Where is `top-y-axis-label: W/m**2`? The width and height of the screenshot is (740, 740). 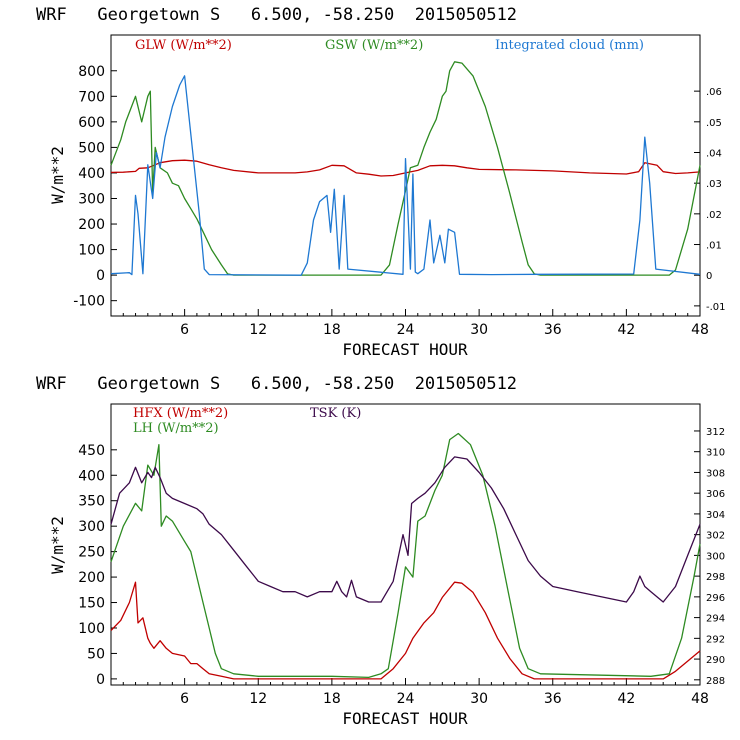
top-y-axis-label: W/m**2 is located at coordinates (57, 175).